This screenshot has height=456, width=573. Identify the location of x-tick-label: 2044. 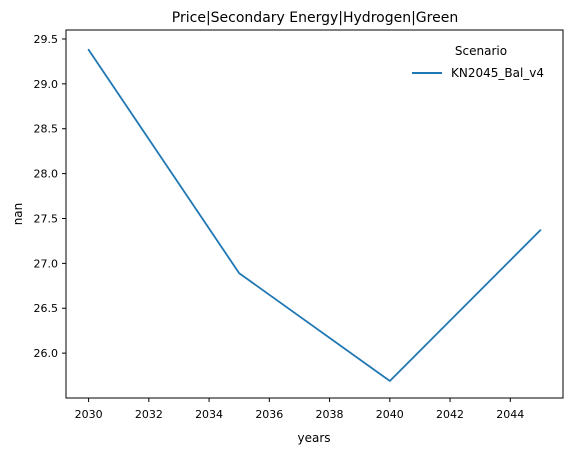
(510, 414).